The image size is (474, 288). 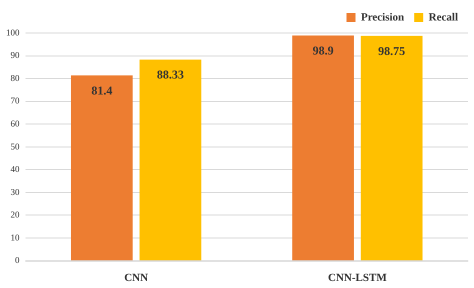 I want to click on y-tick-label: 60, so click(x=15, y=123).